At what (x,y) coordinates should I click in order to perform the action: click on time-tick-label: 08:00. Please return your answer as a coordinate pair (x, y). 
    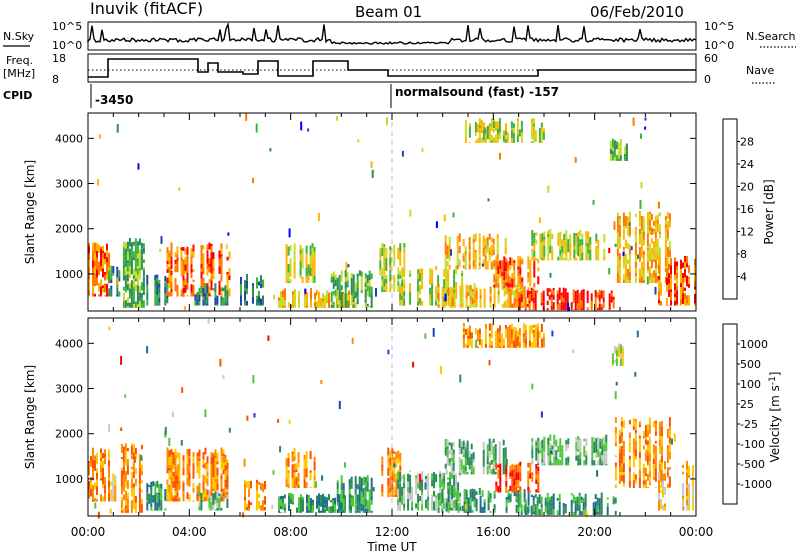
    Looking at the image, I should click on (290, 532).